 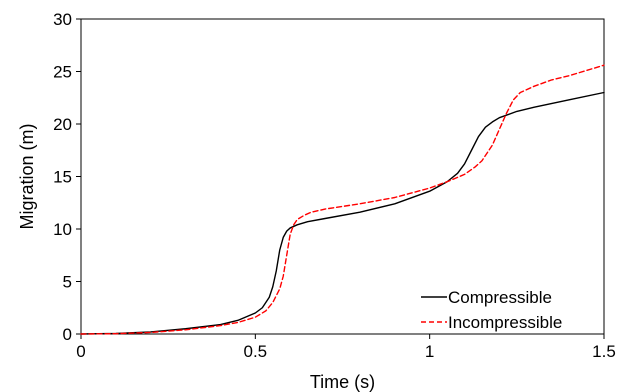 I want to click on y-tick-label: 10, so click(x=62, y=229).